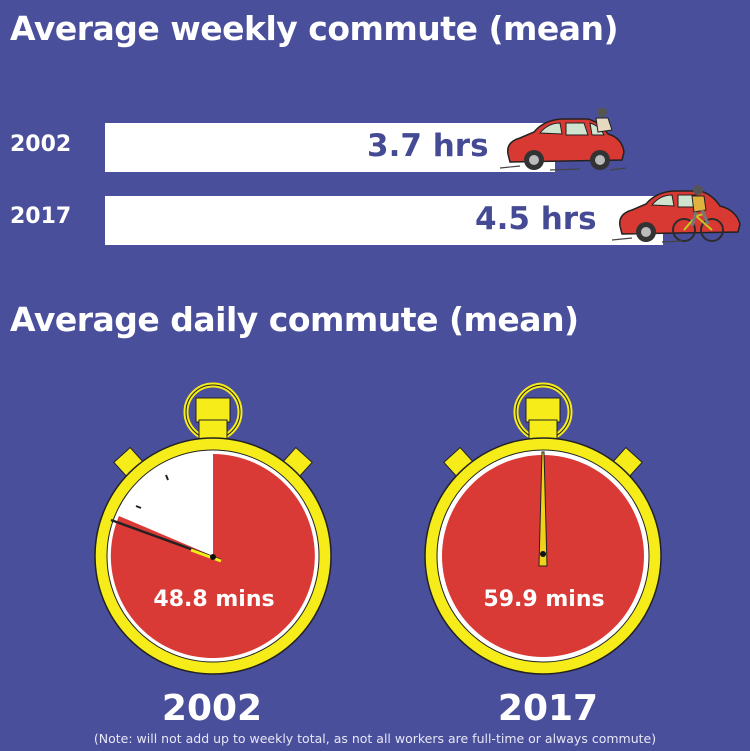 This screenshot has width=750, height=751. What do you see at coordinates (212, 708) in the screenshot?
I see `bottom-year-2002: 2002` at bounding box center [212, 708].